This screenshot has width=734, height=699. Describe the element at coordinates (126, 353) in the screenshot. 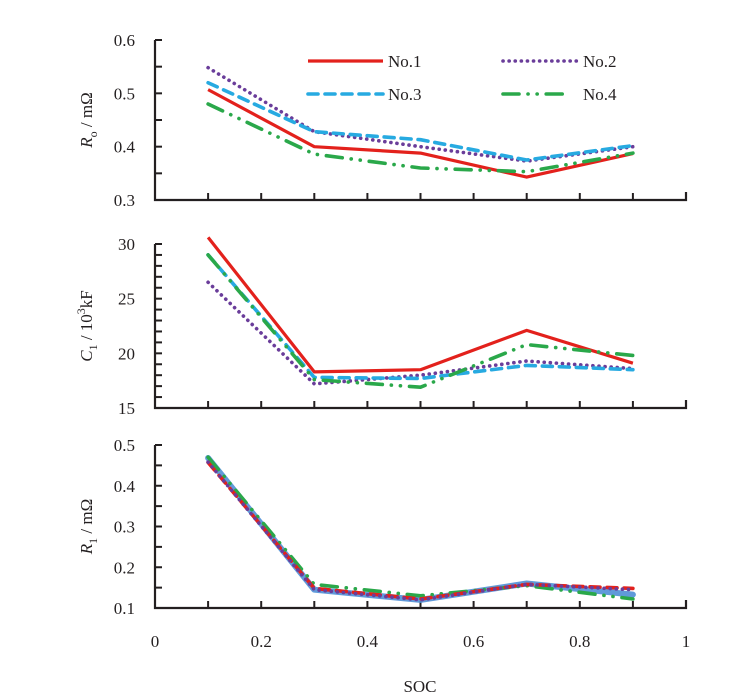

I see `y-tick-label: 20` at that location.